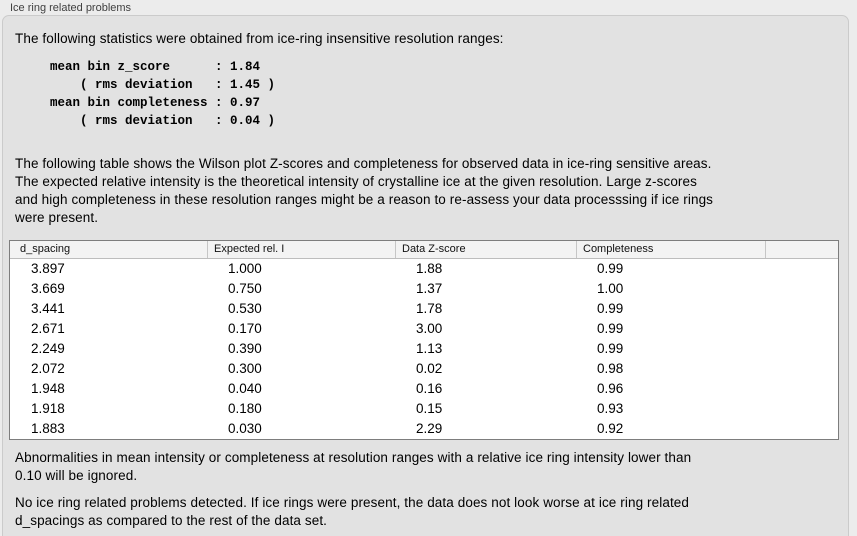 The width and height of the screenshot is (857, 536). Describe the element at coordinates (48, 348) in the screenshot. I see `cell-d-spacing: 2.249` at that location.